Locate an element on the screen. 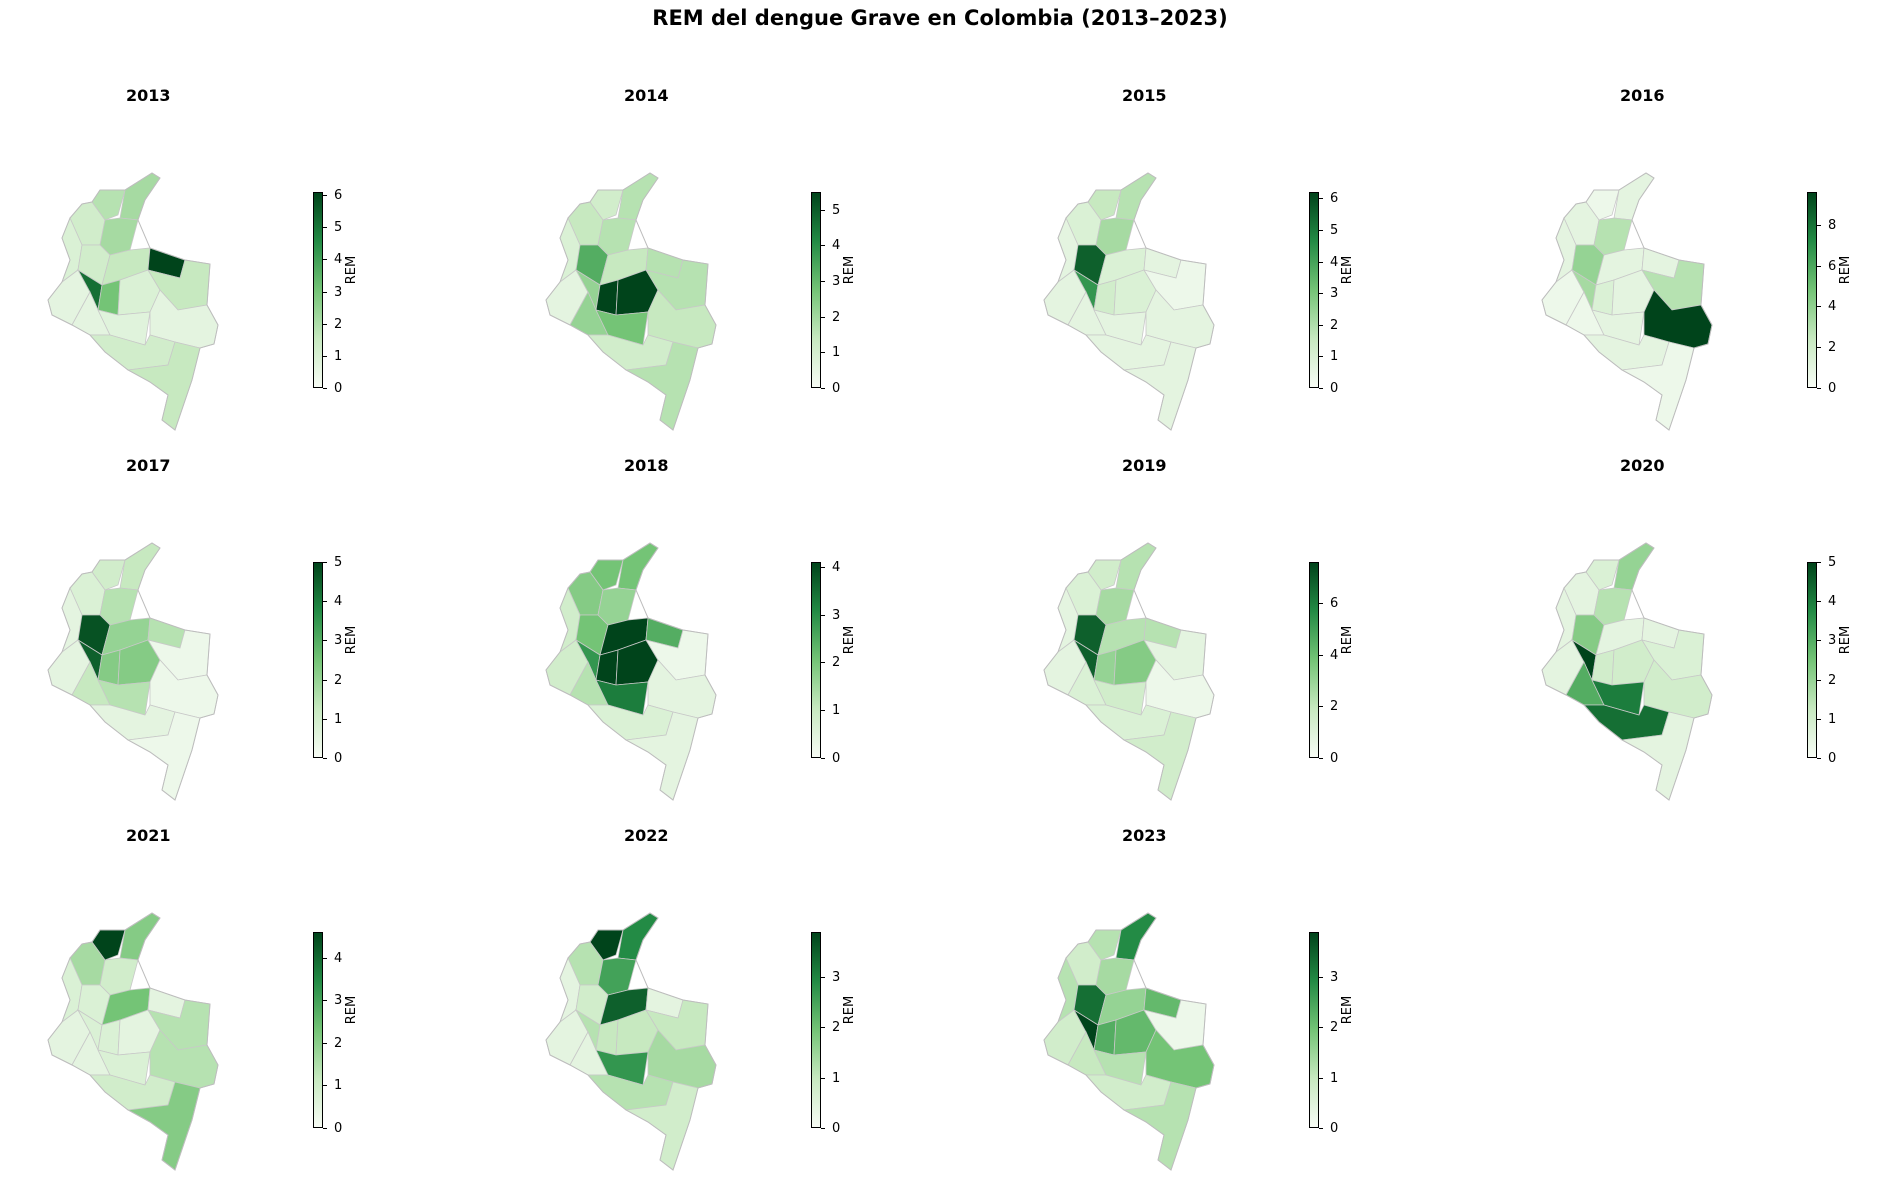 Image resolution: width=1880 pixels, height=1181 pixels. map-panel: 2019 0 2 4 6 REM is located at coordinates (1206, 620).